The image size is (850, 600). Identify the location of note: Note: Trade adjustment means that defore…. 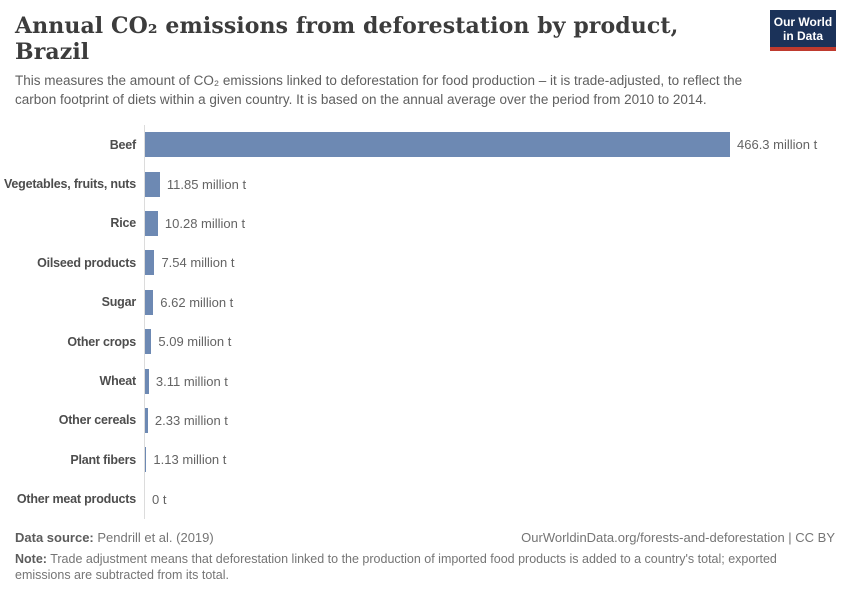
(422, 567).